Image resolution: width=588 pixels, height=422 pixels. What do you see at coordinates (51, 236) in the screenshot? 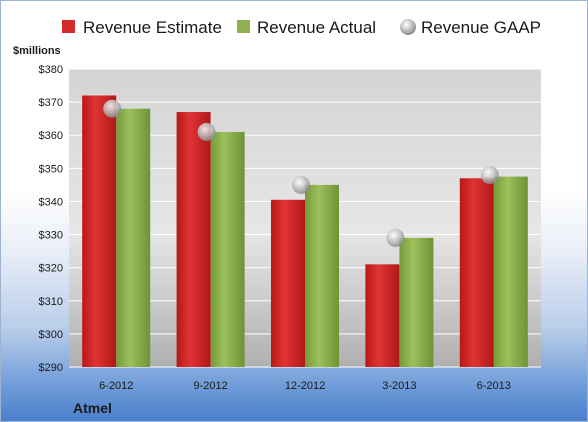
I see `y-tick-label: $330` at bounding box center [51, 236].